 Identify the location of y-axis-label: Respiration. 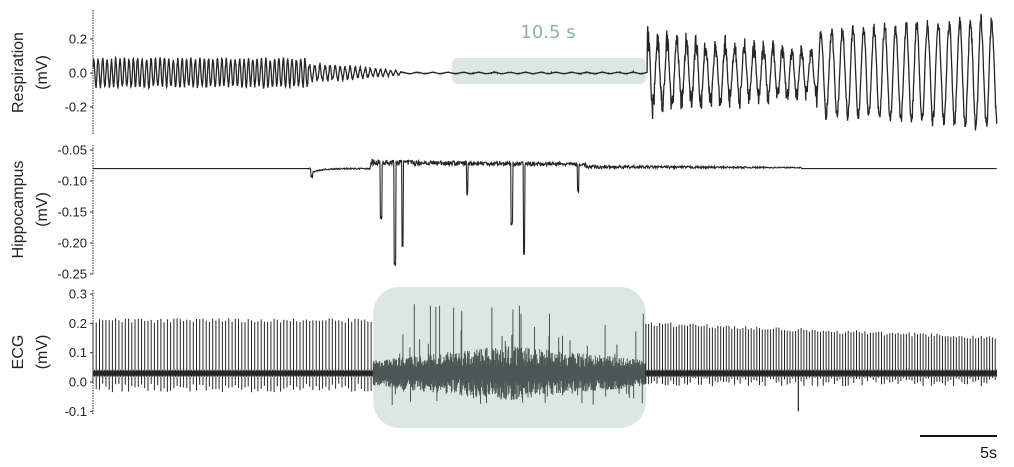
(18, 72).